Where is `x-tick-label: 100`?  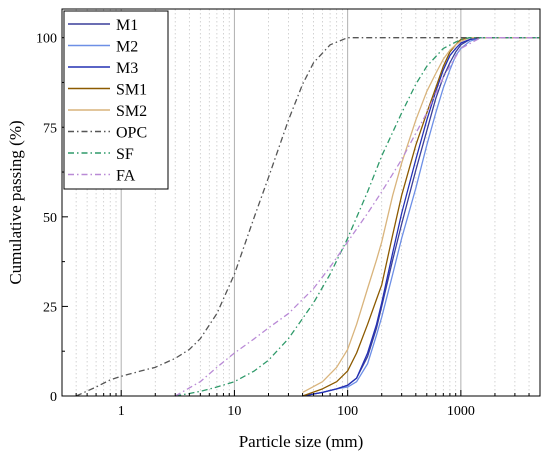 x-tick-label: 100 is located at coordinates (347, 411).